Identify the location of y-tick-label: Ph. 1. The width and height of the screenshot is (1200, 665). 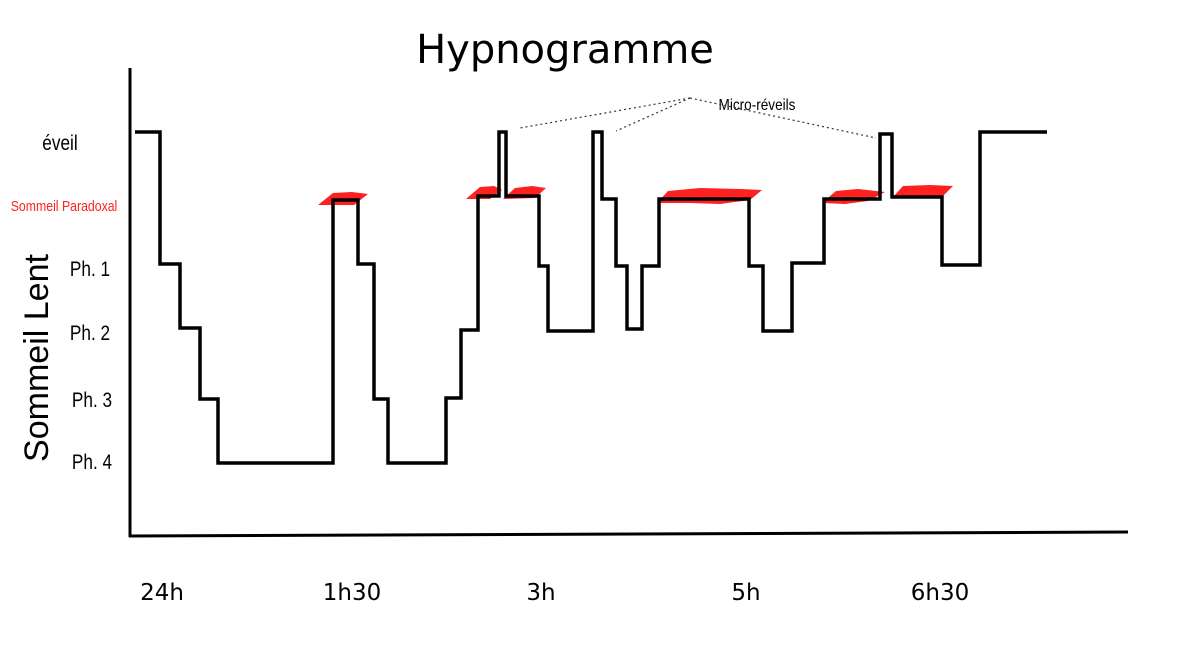
(90, 270).